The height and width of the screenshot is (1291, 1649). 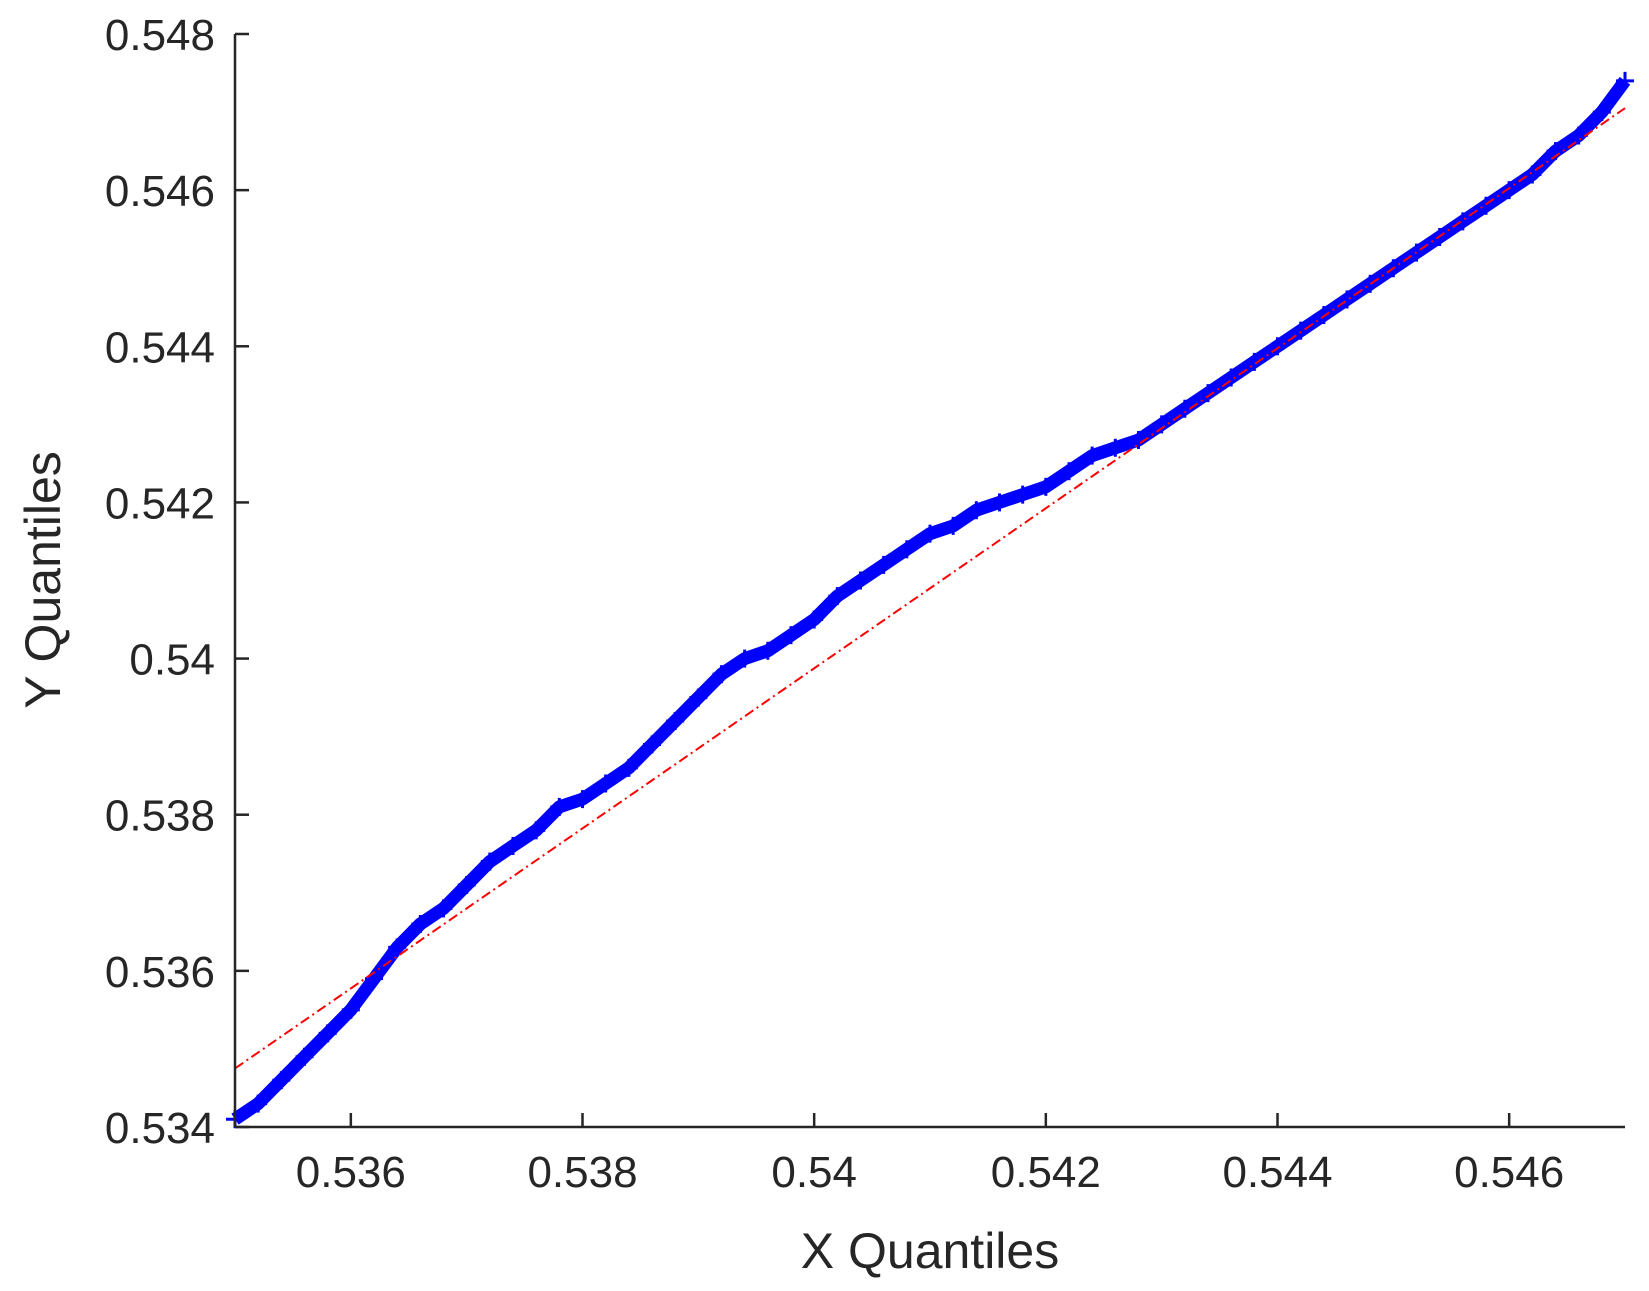 What do you see at coordinates (1509, 1172) in the screenshot?
I see `x-tick-label: 0.546` at bounding box center [1509, 1172].